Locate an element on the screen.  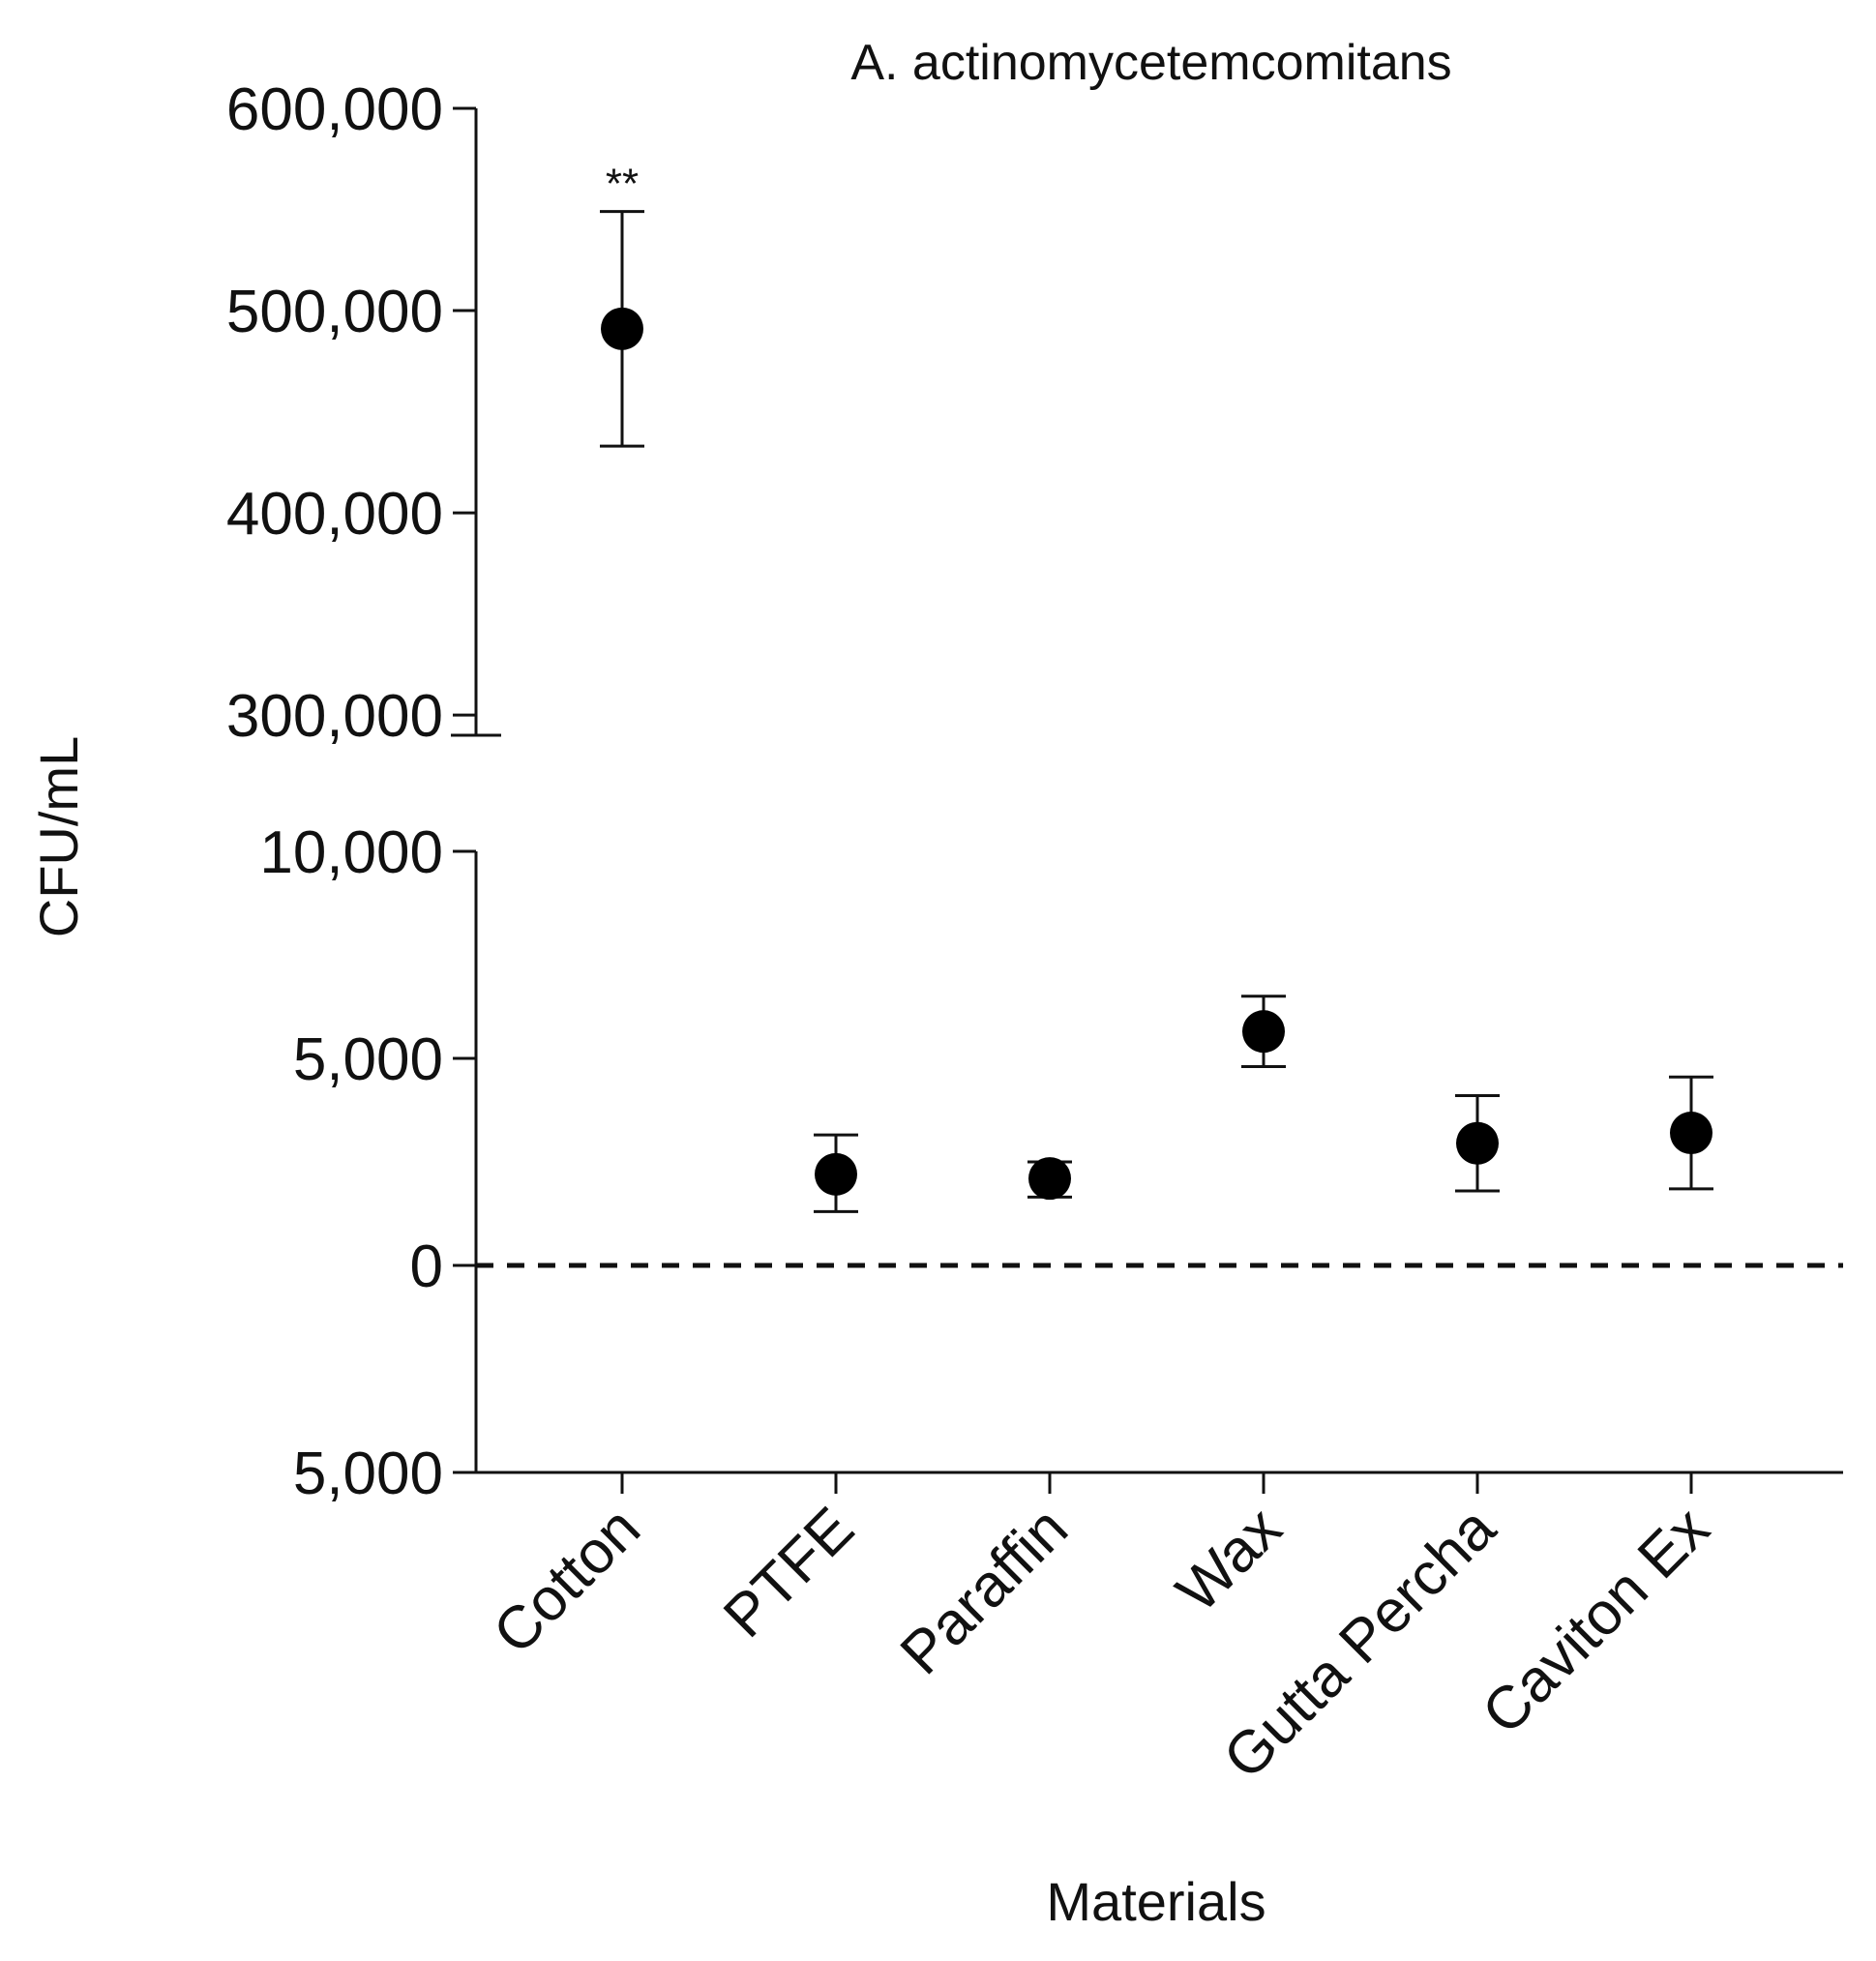
x-tick-label: Wax is located at coordinates (1229, 1560).